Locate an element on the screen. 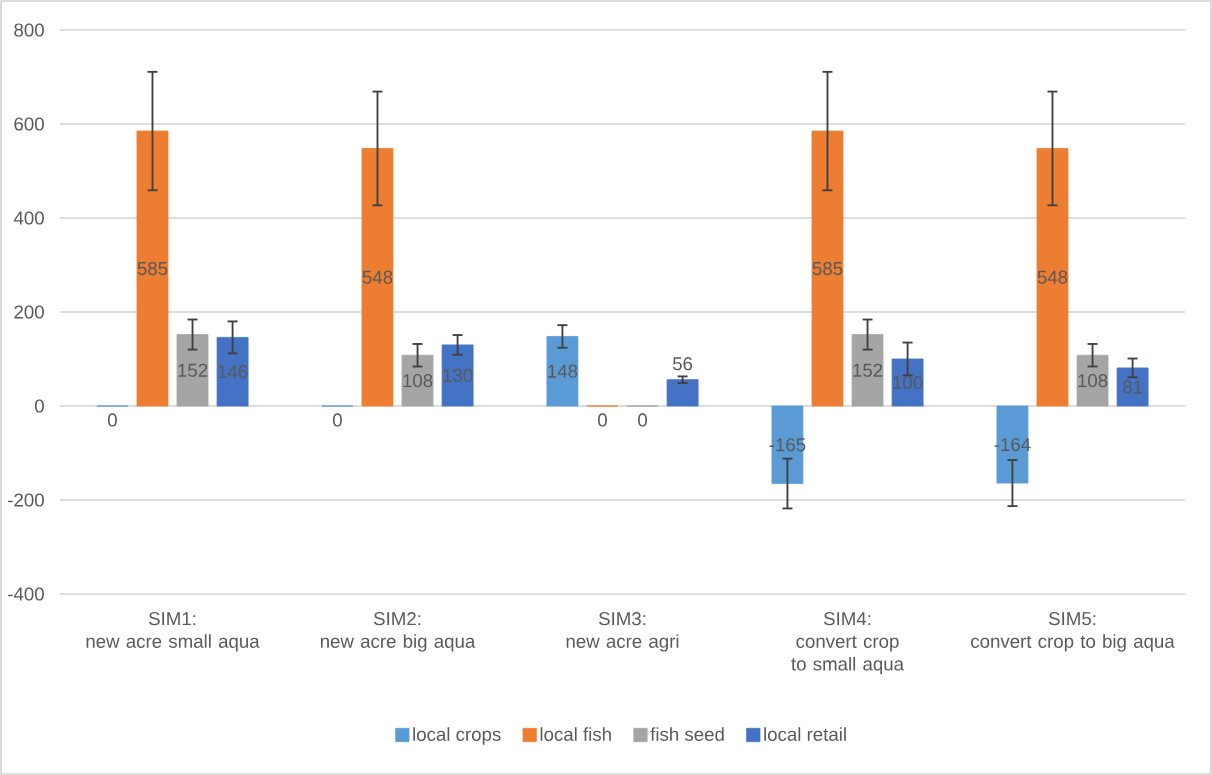 This screenshot has width=1212, height=775. y-tick-label: 0 is located at coordinates (39, 406).